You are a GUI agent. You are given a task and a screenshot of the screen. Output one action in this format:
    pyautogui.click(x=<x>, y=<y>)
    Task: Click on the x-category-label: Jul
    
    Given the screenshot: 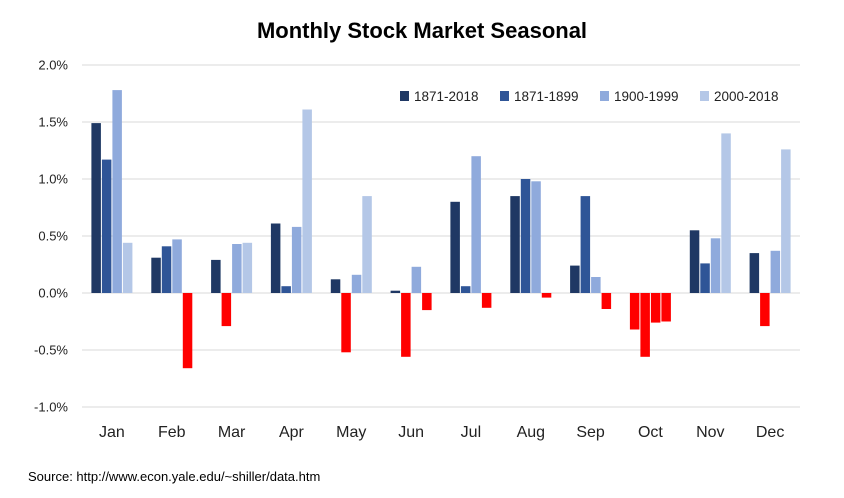 What is the action you would take?
    pyautogui.click(x=471, y=432)
    